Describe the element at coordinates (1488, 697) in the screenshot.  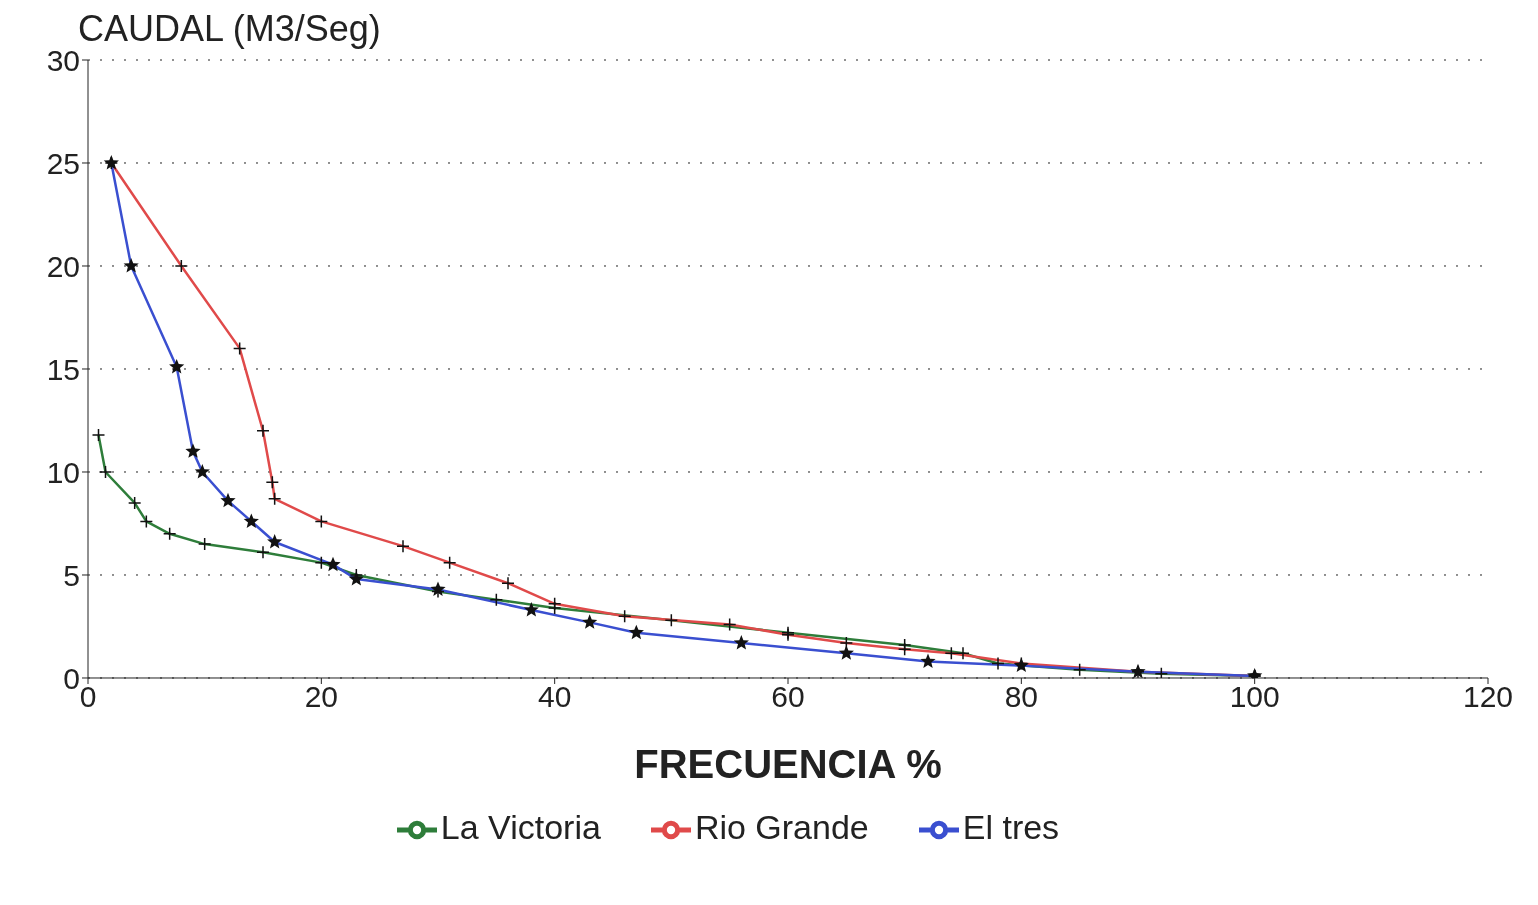
I see `x-tick-label: 120` at that location.